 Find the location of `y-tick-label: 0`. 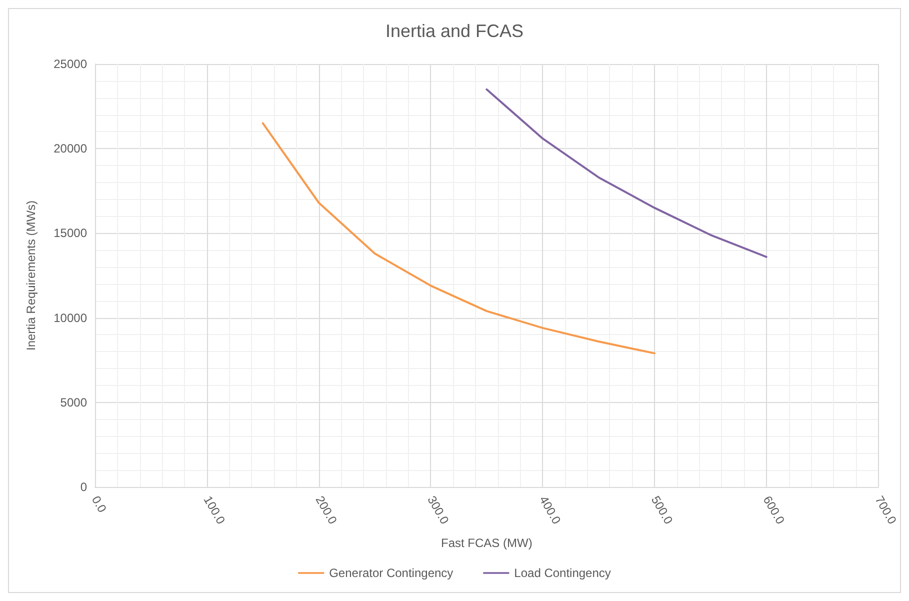

y-tick-label: 0 is located at coordinates (84, 487).